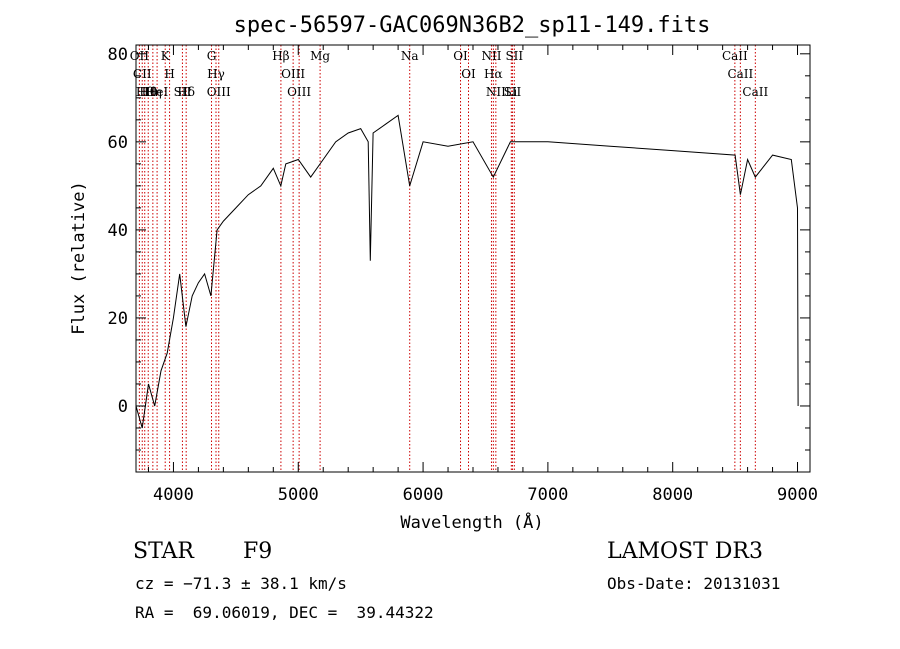 The image size is (900, 649). I want to click on x-tick-label: 6000, so click(423, 495).